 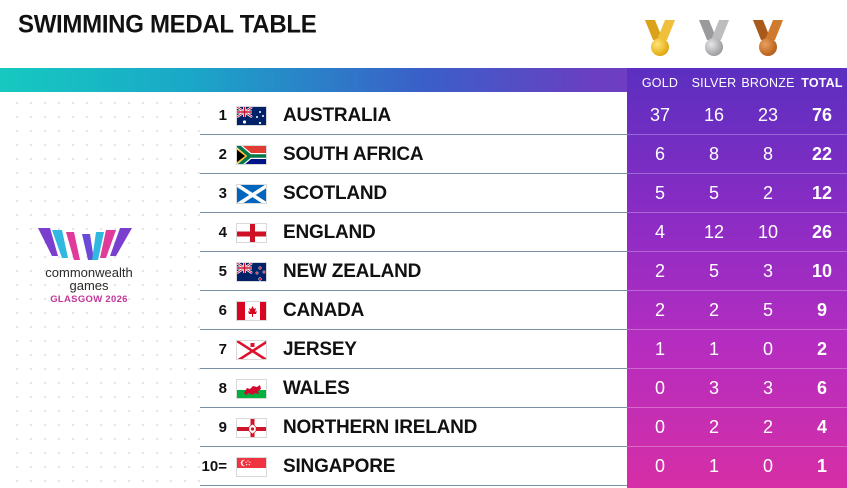 I want to click on commonwealth-games-emblem-icon, so click(x=85, y=244).